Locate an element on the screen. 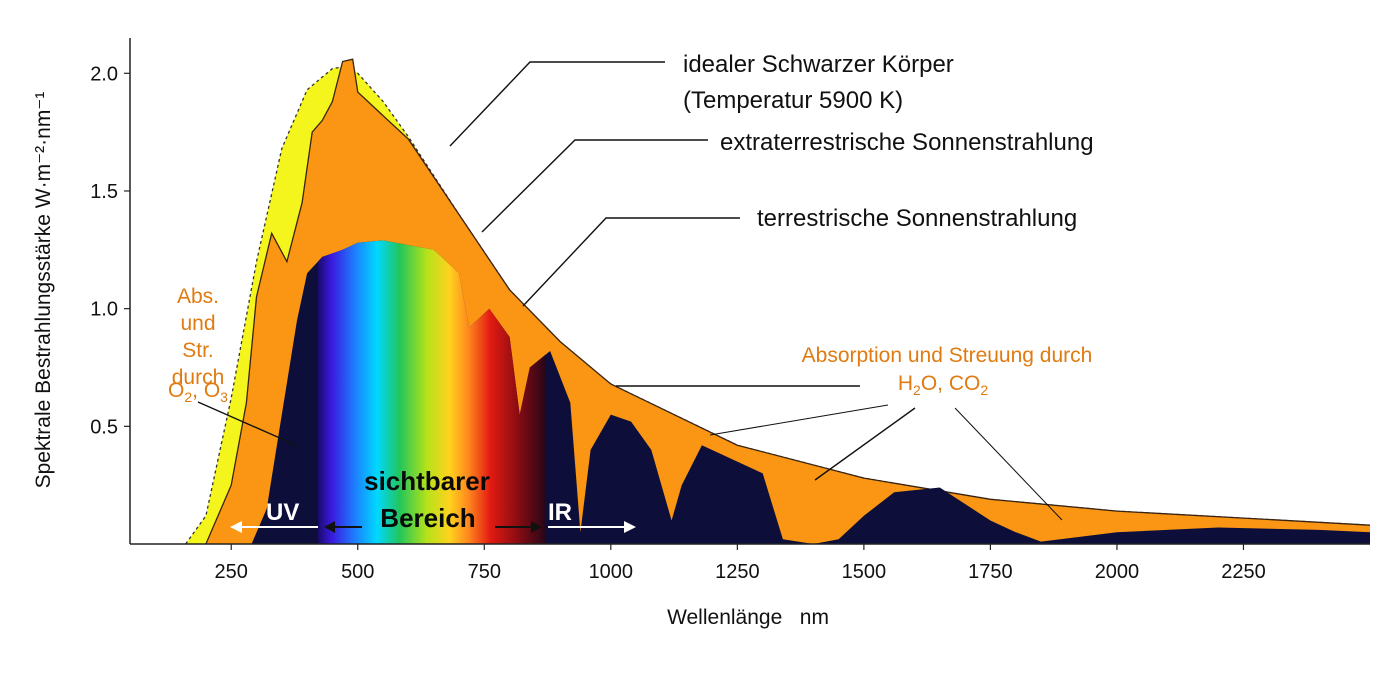  label-visible-line2: Bereich is located at coordinates (427, 518).